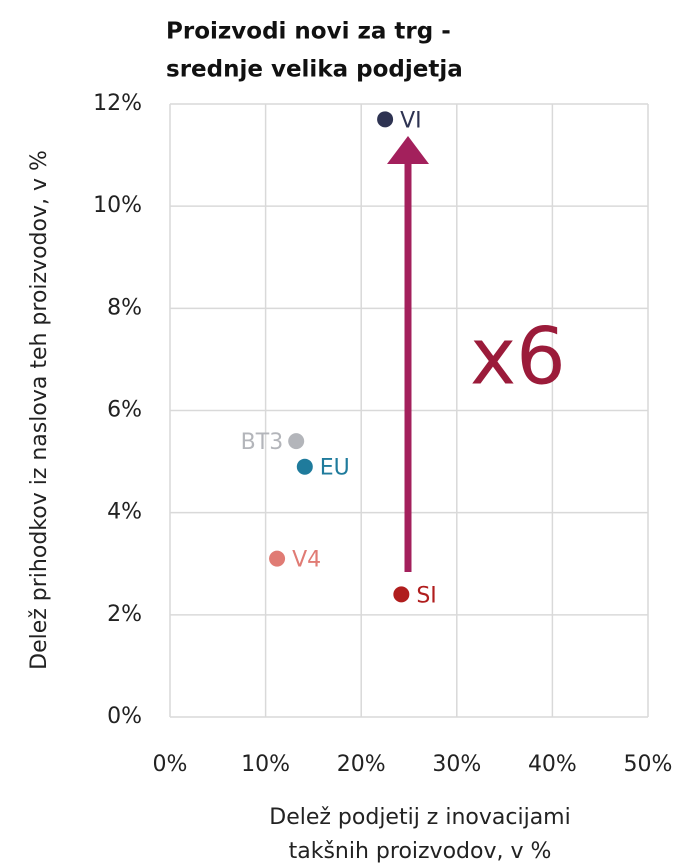 Image resolution: width=680 pixels, height=867 pixels. I want to click on y-tick-label: 10%, so click(117, 205).